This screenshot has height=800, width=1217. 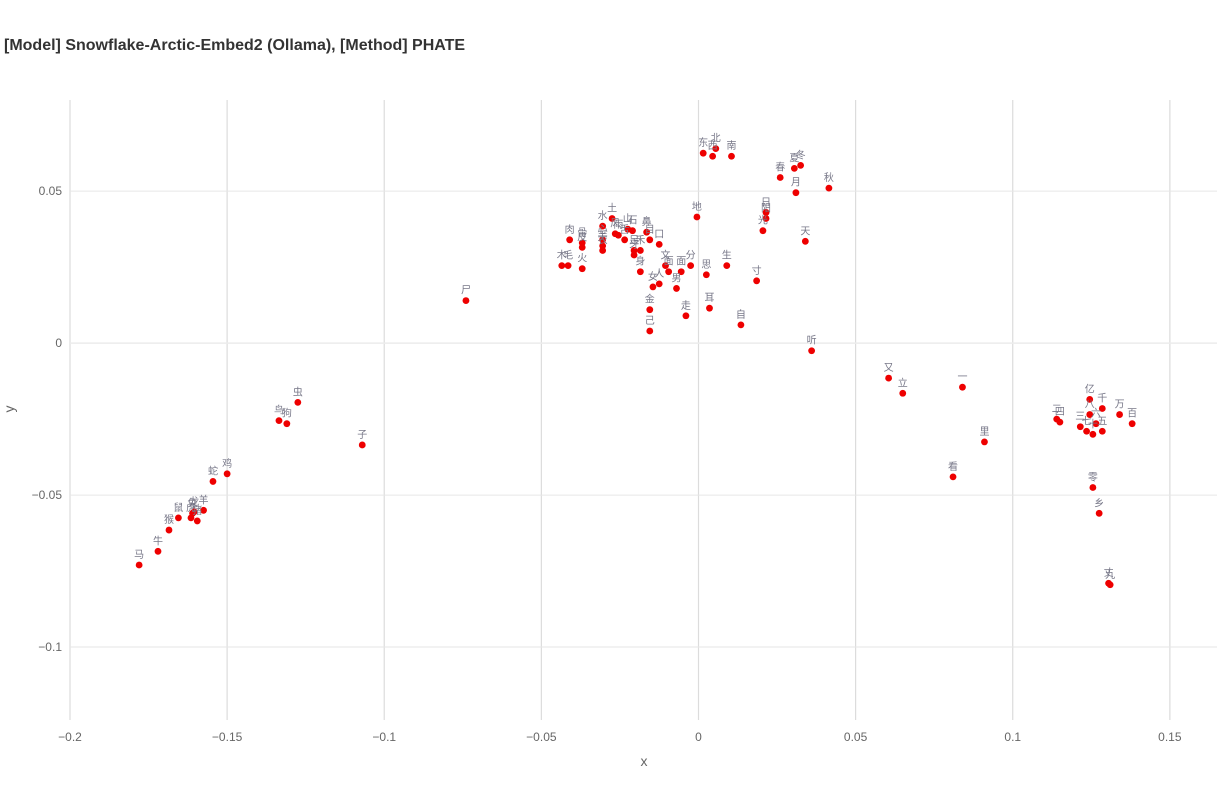 I want to click on data-label: 兔, so click(x=193, y=502).